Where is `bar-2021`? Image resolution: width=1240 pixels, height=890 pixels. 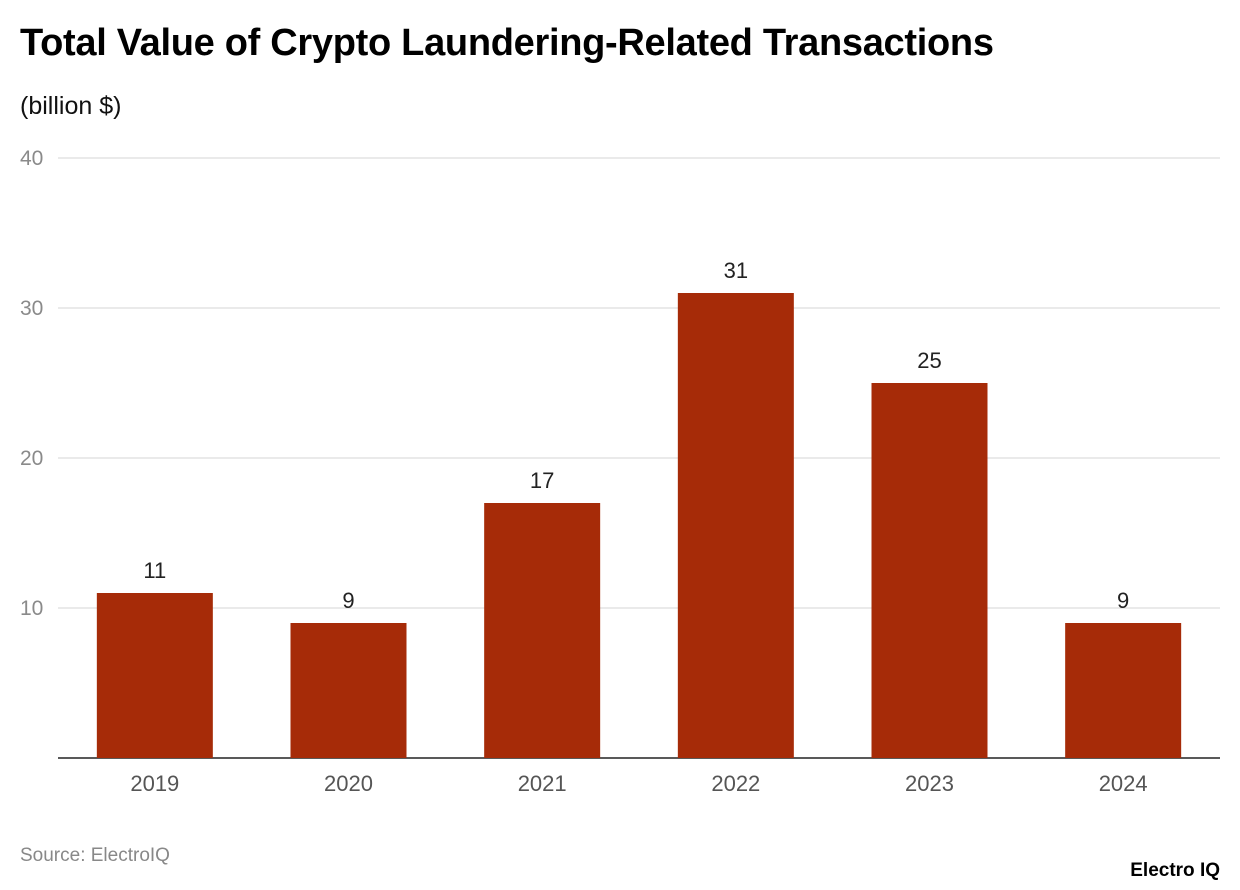
bar-2021 is located at coordinates (542, 630).